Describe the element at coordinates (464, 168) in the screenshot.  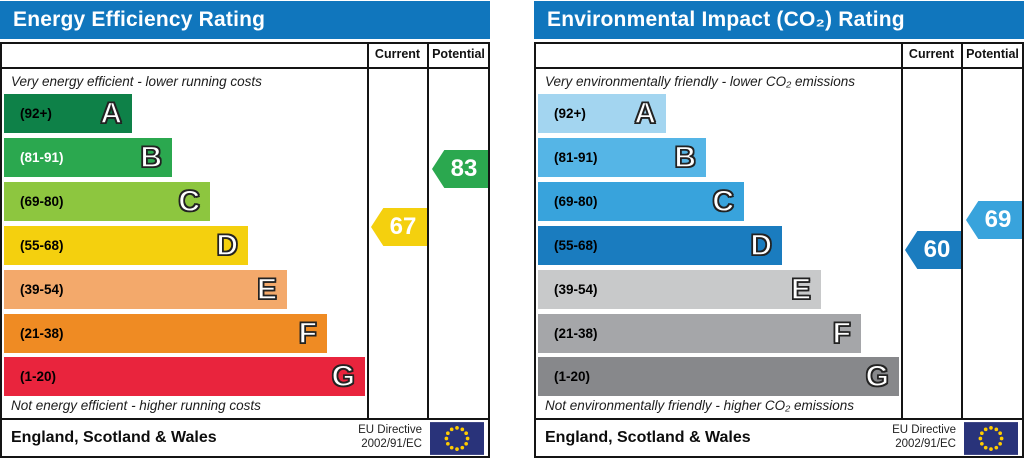
I see `potential-rating-value: 83` at that location.